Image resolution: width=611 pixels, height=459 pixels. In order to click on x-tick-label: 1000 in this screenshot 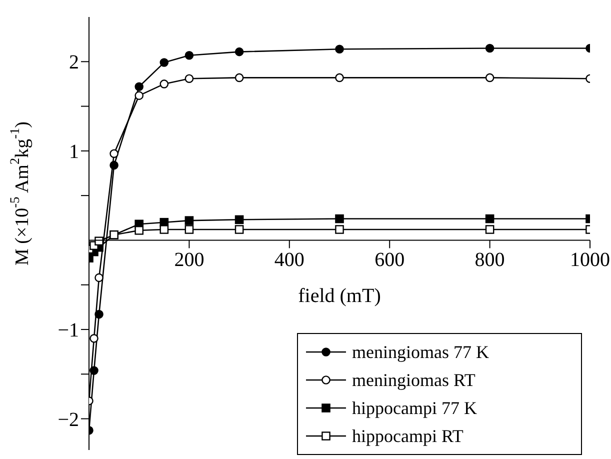, I will do `click(590, 259)`.